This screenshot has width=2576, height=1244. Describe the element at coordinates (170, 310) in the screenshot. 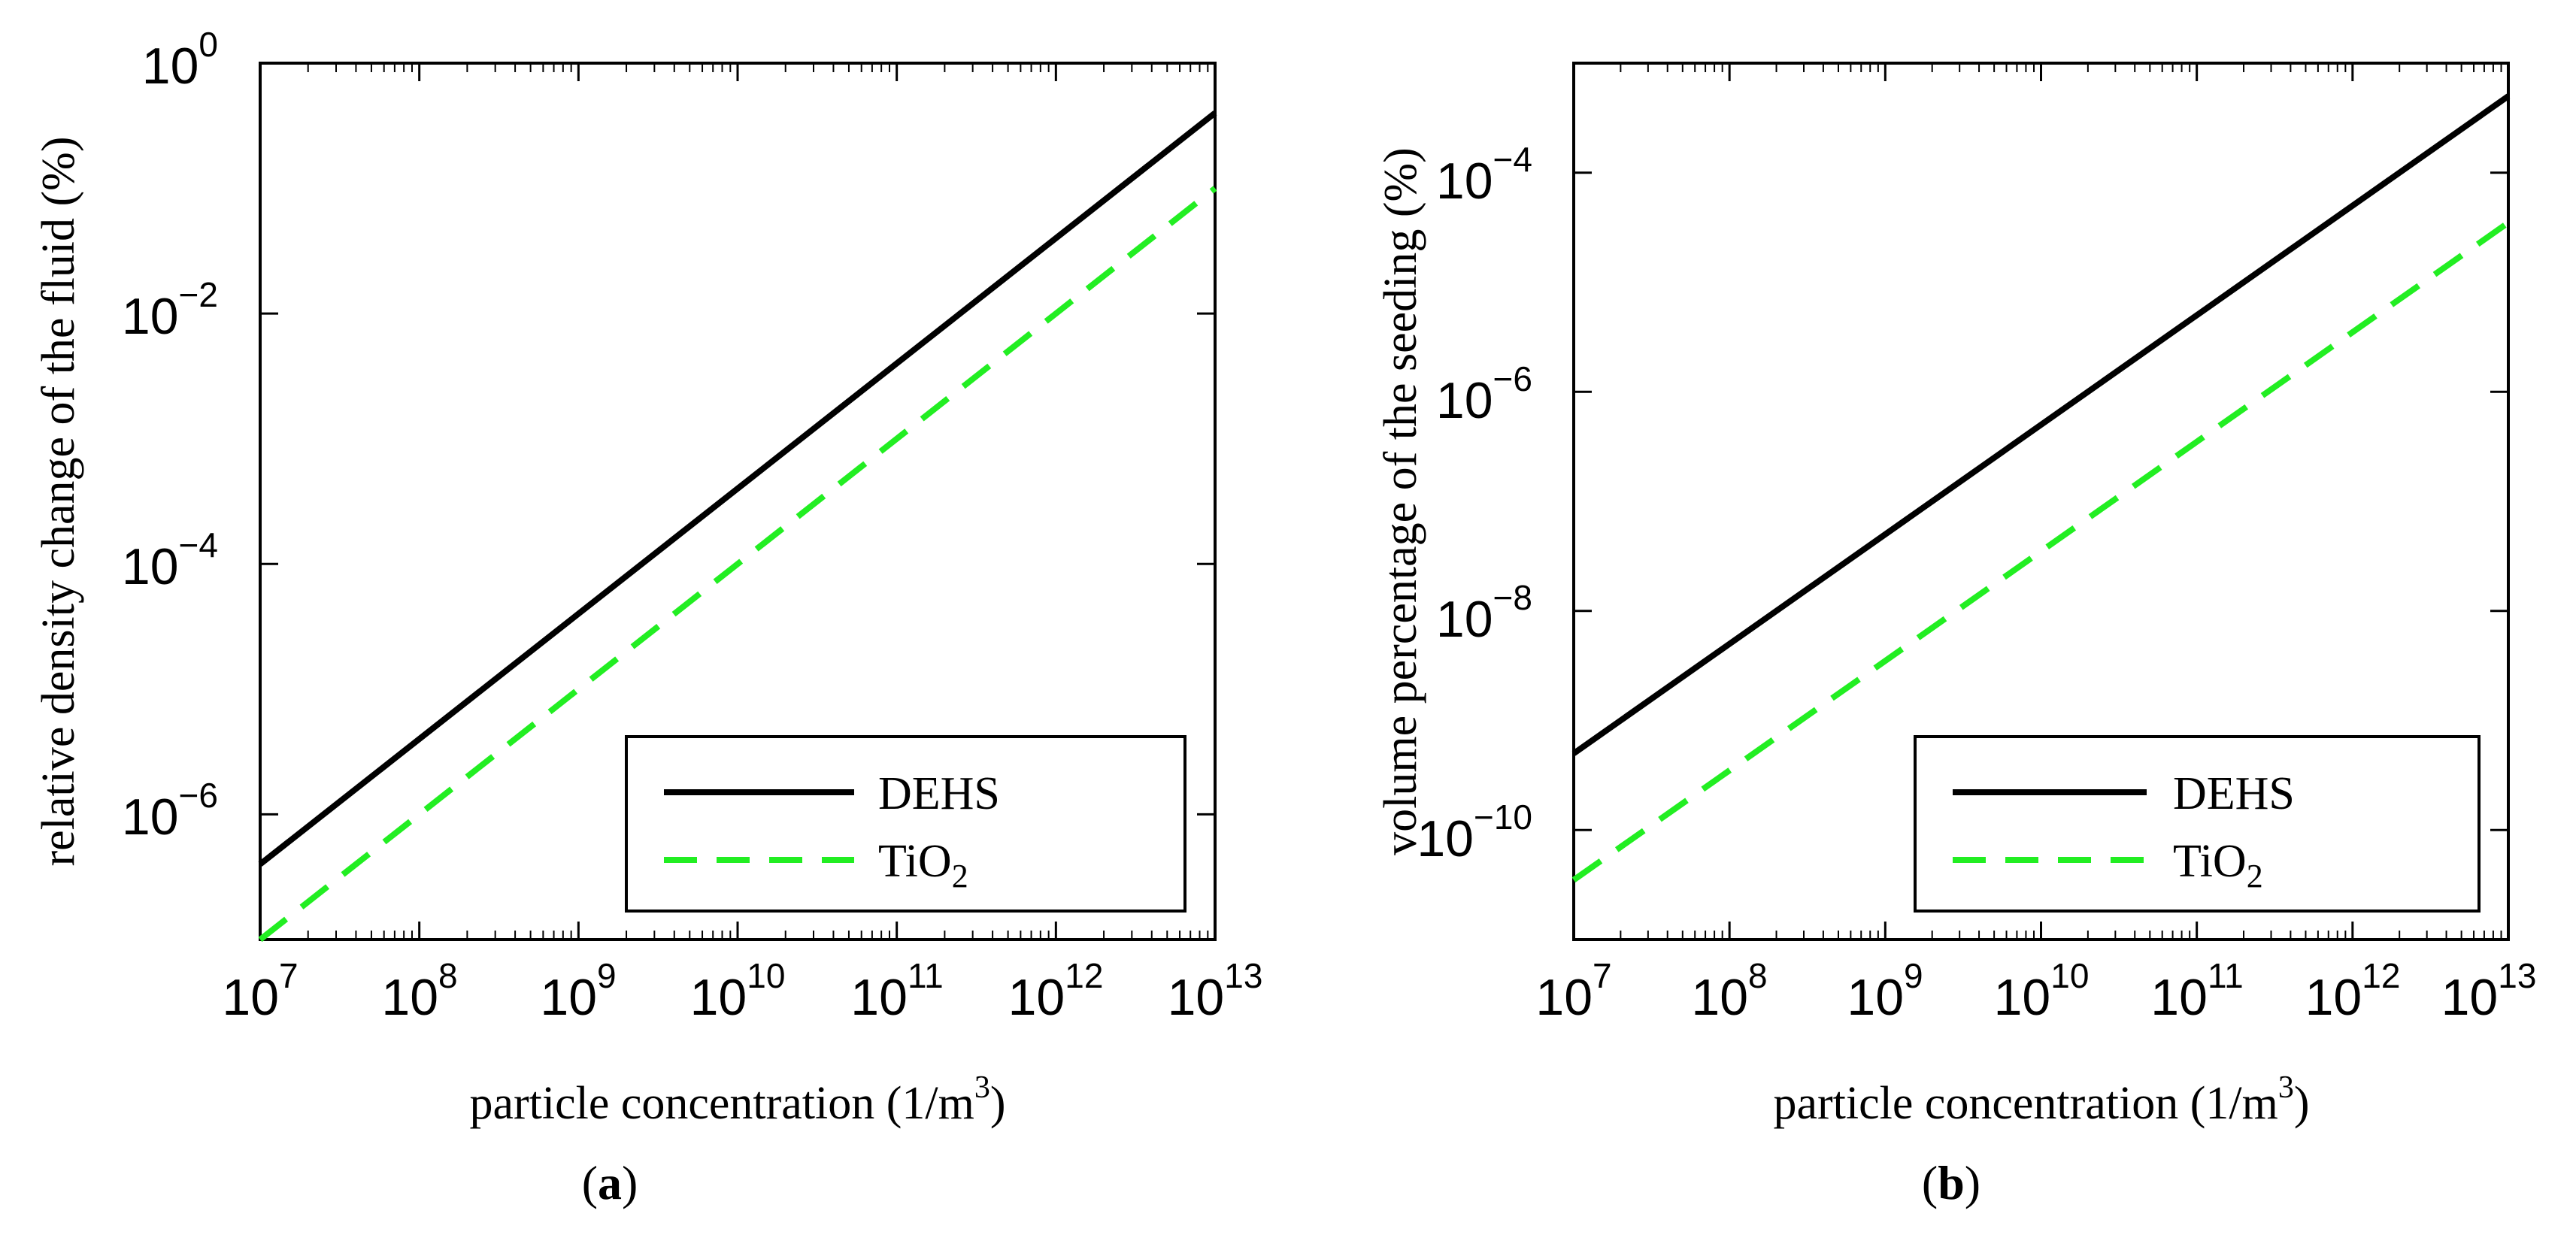

I see `panel-a-y-tick-label: 10⁻²` at that location.